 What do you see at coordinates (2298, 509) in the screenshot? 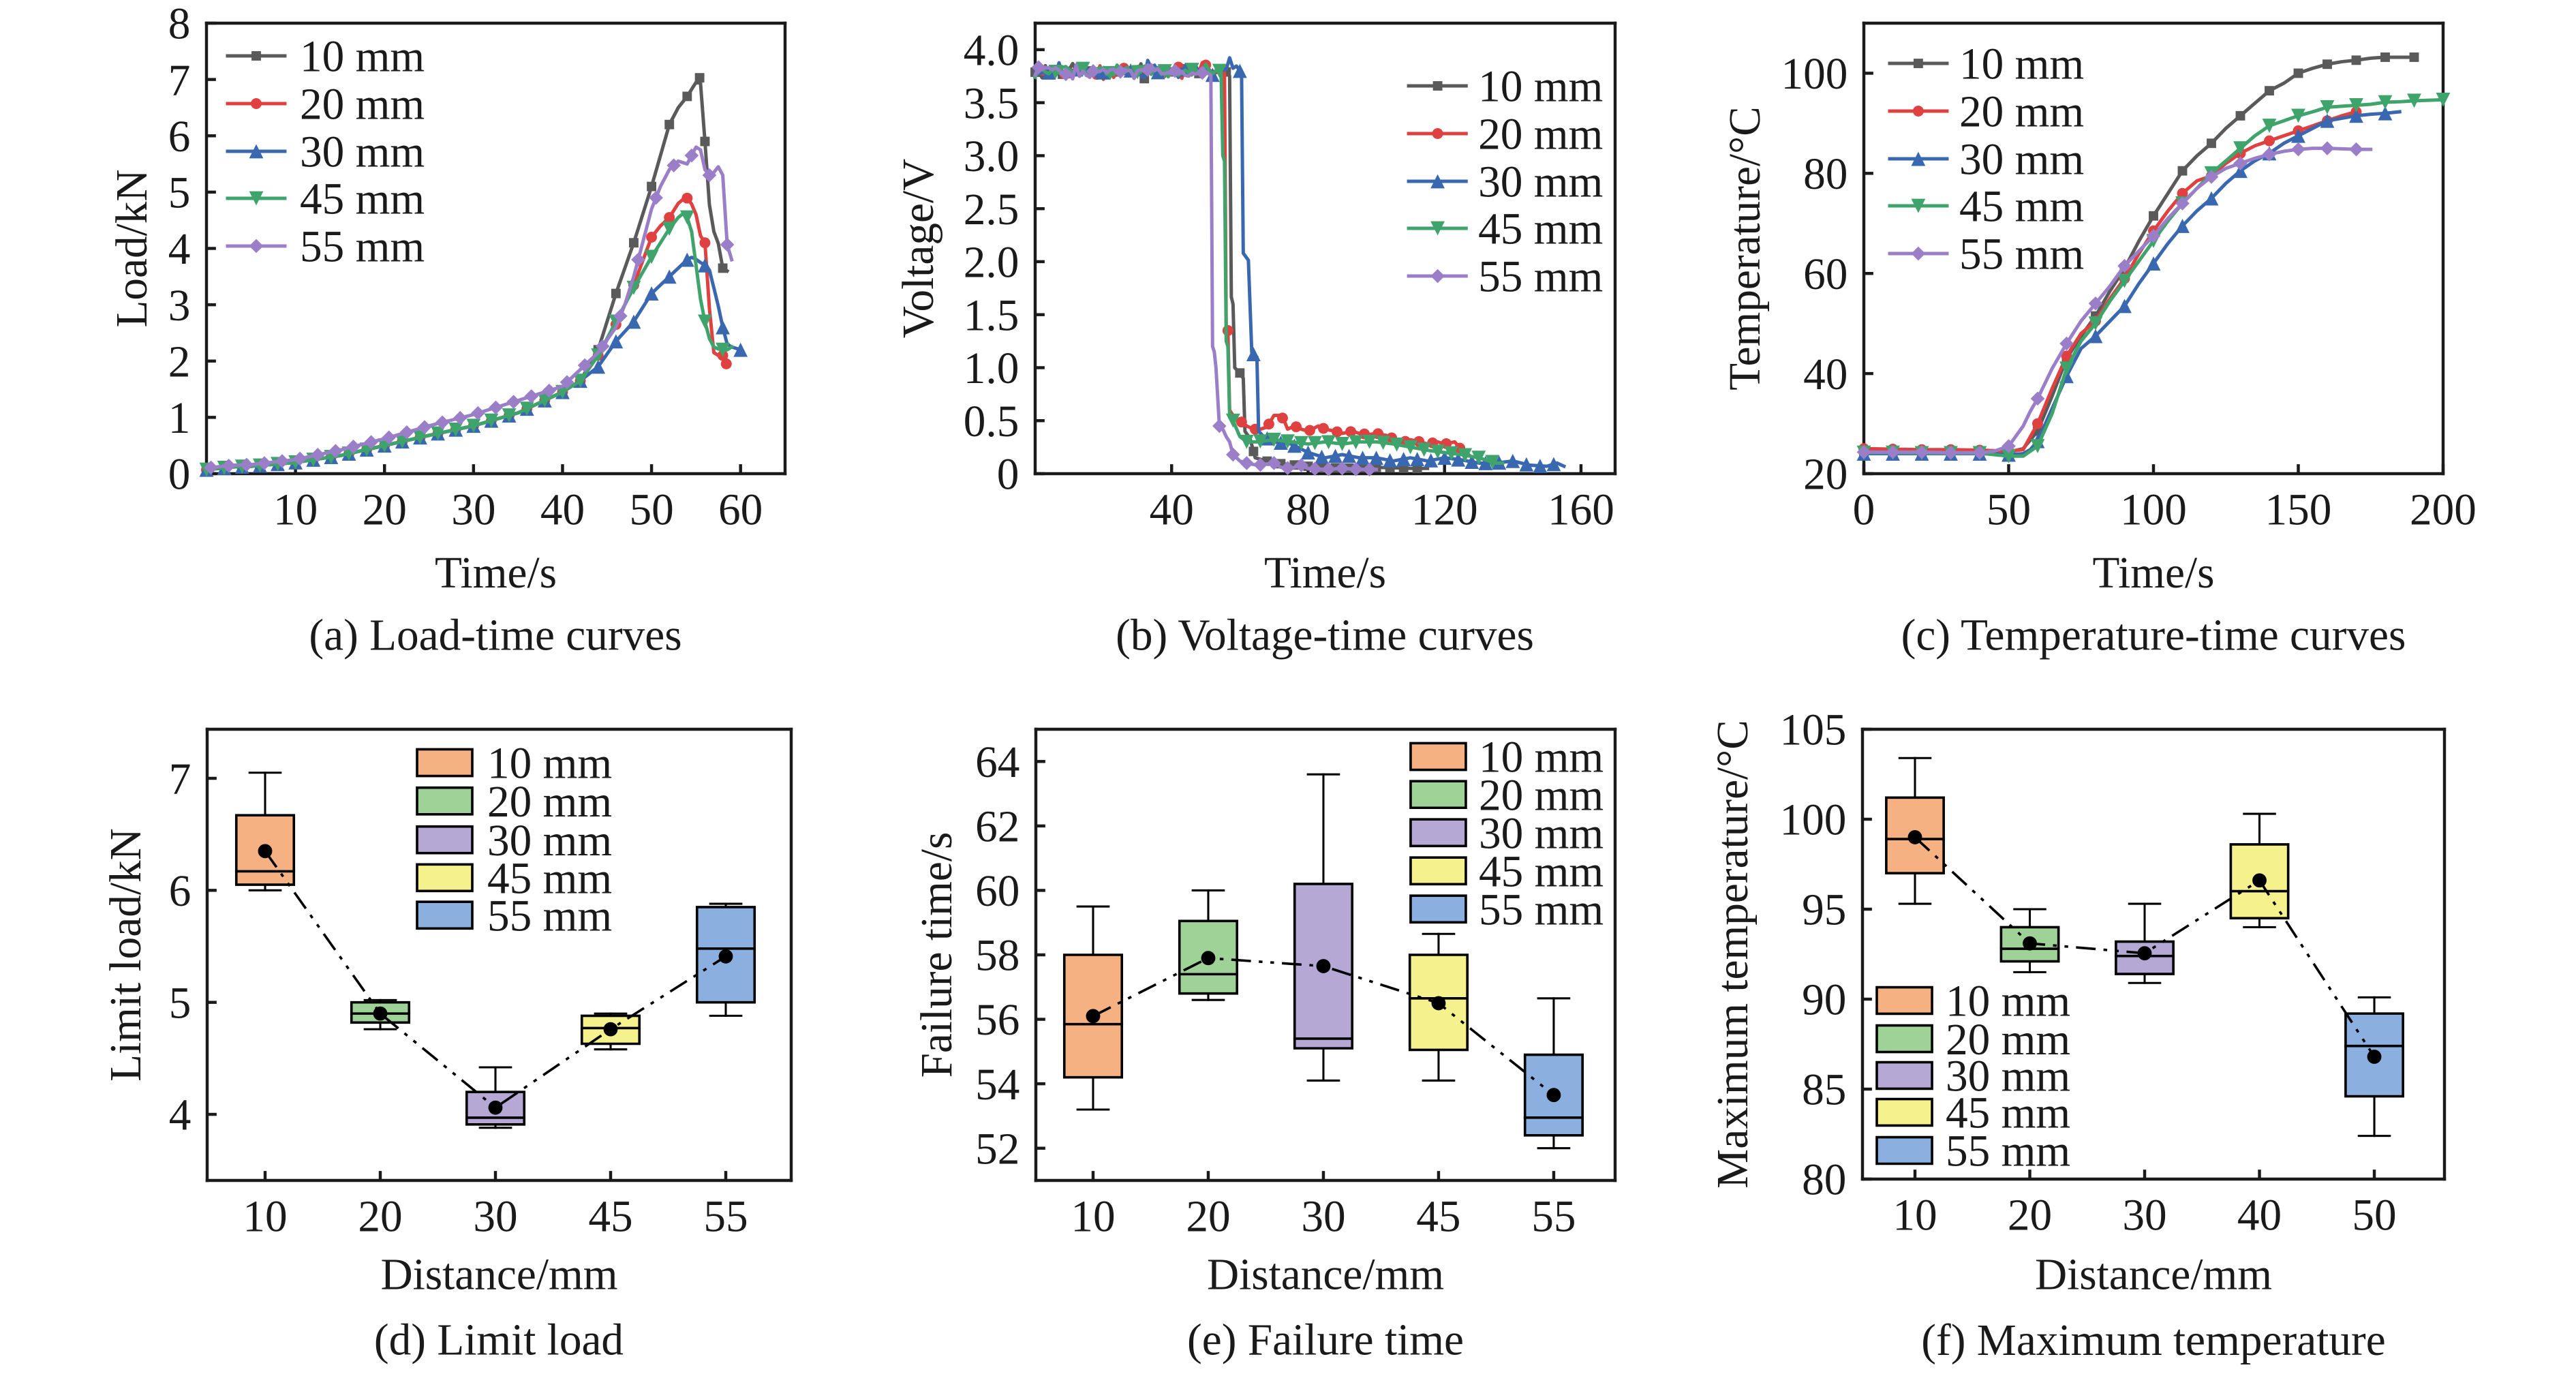
I see `svg-text: 150` at bounding box center [2298, 509].